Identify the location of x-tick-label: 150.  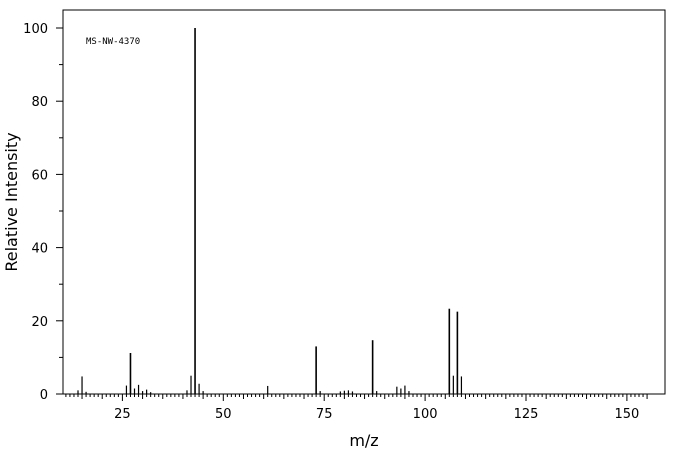
(626, 414).